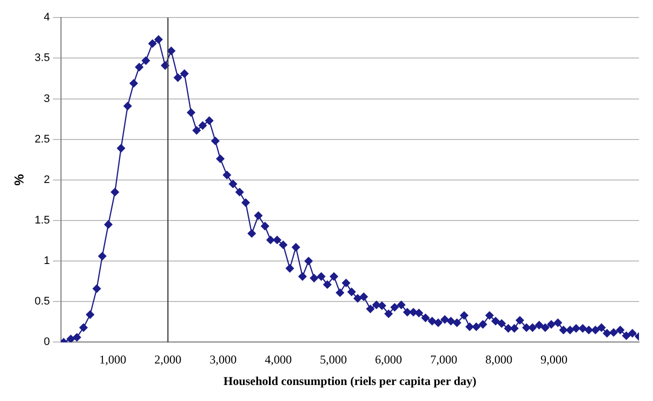 The height and width of the screenshot is (401, 653). I want to click on x-tick-label: 5,000, so click(333, 359).